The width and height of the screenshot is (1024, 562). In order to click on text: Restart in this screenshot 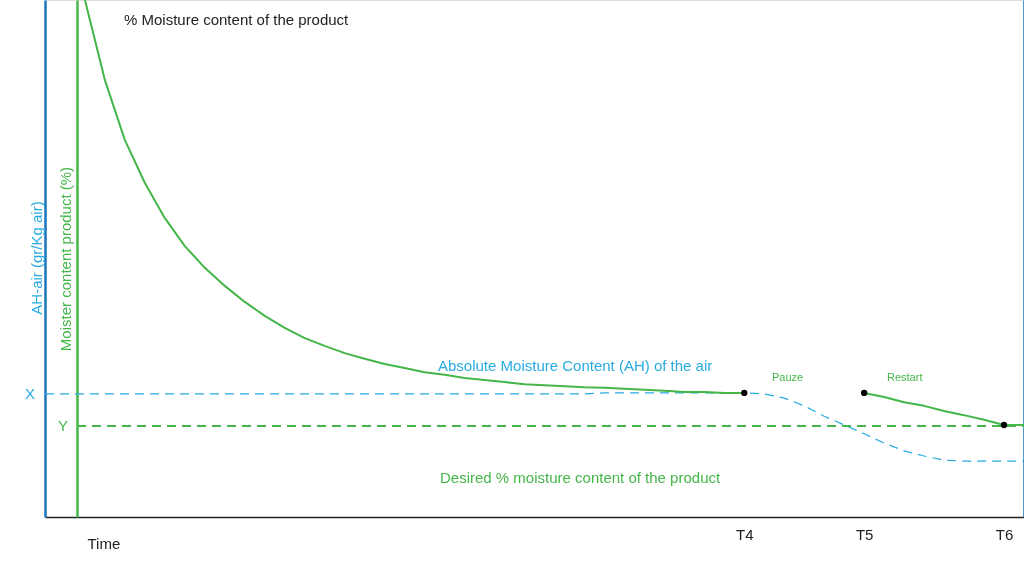, I will do `click(905, 377)`.